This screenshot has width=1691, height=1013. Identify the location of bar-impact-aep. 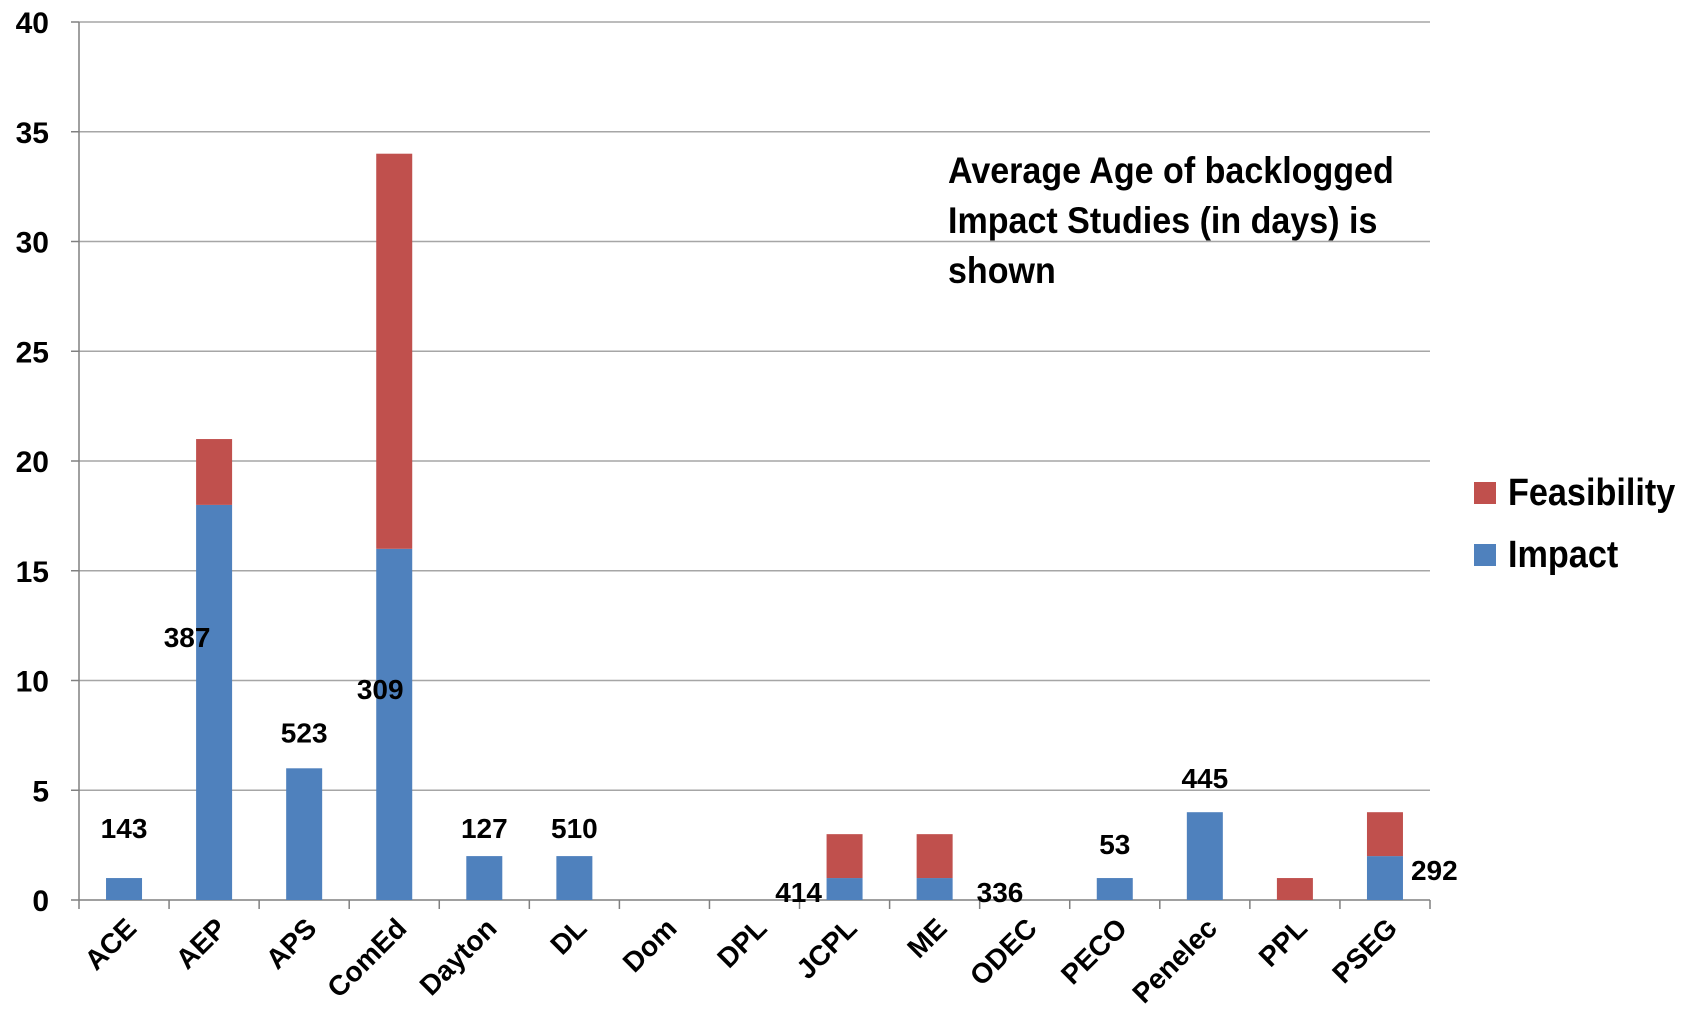
(214, 702).